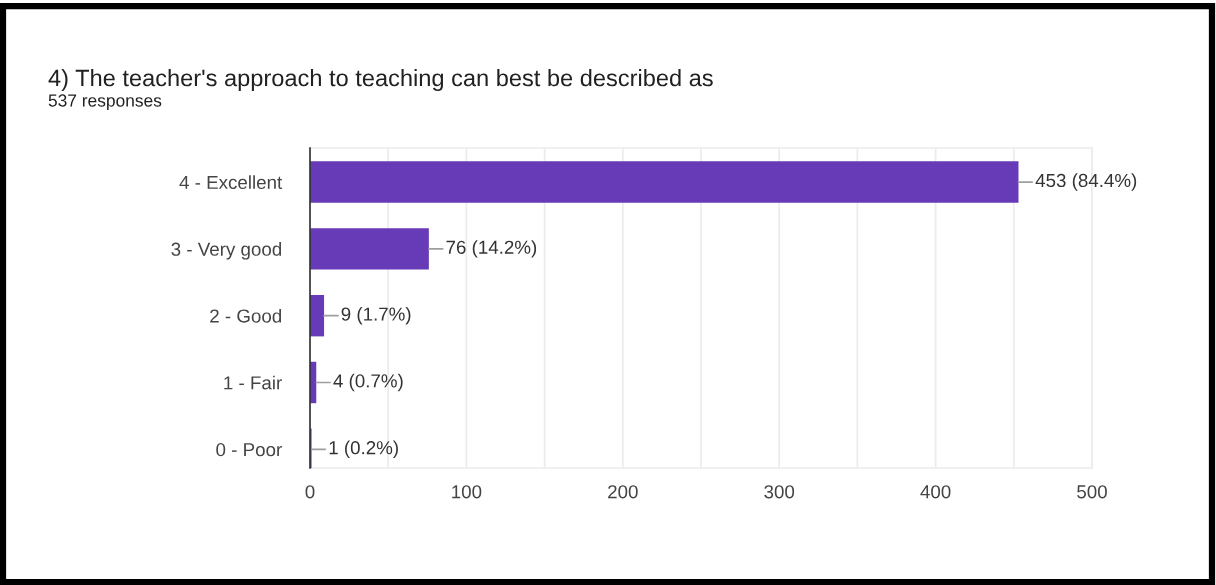  I want to click on data-label: 1 (0.2%), so click(363, 449).